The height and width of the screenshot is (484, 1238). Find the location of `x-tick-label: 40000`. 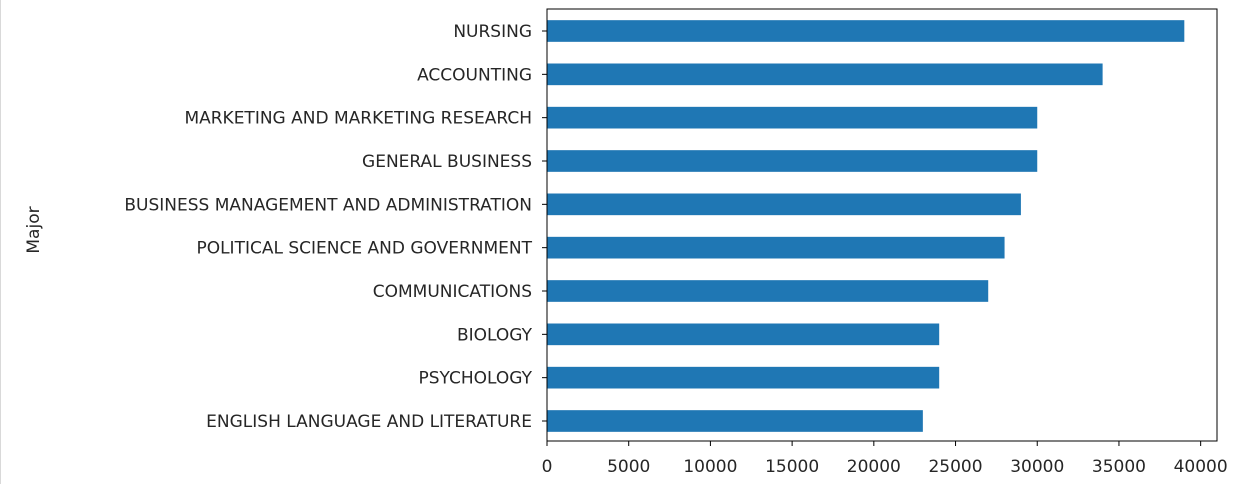

x-tick-label: 40000 is located at coordinates (1201, 467).